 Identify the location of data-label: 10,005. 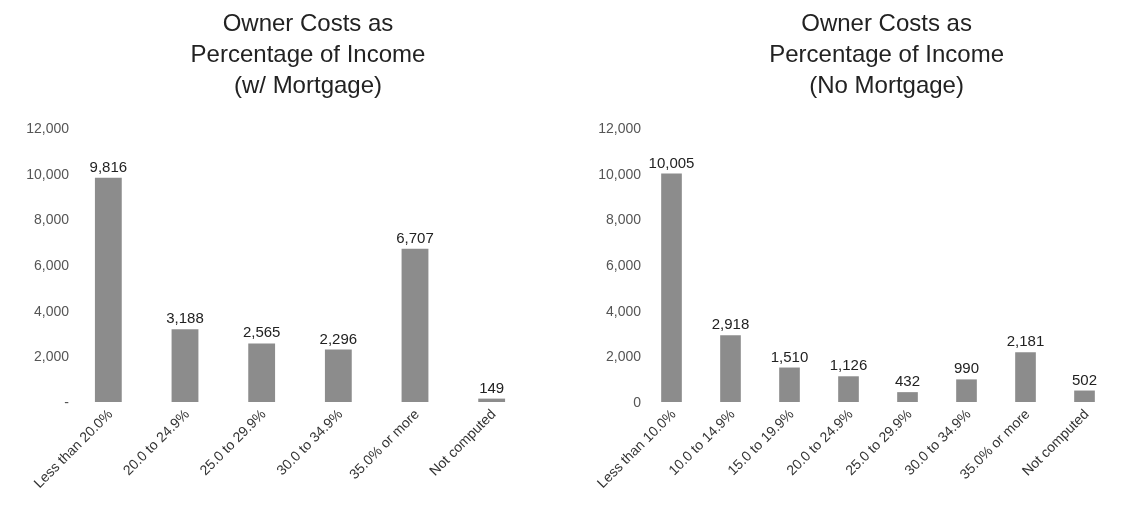
(671, 162).